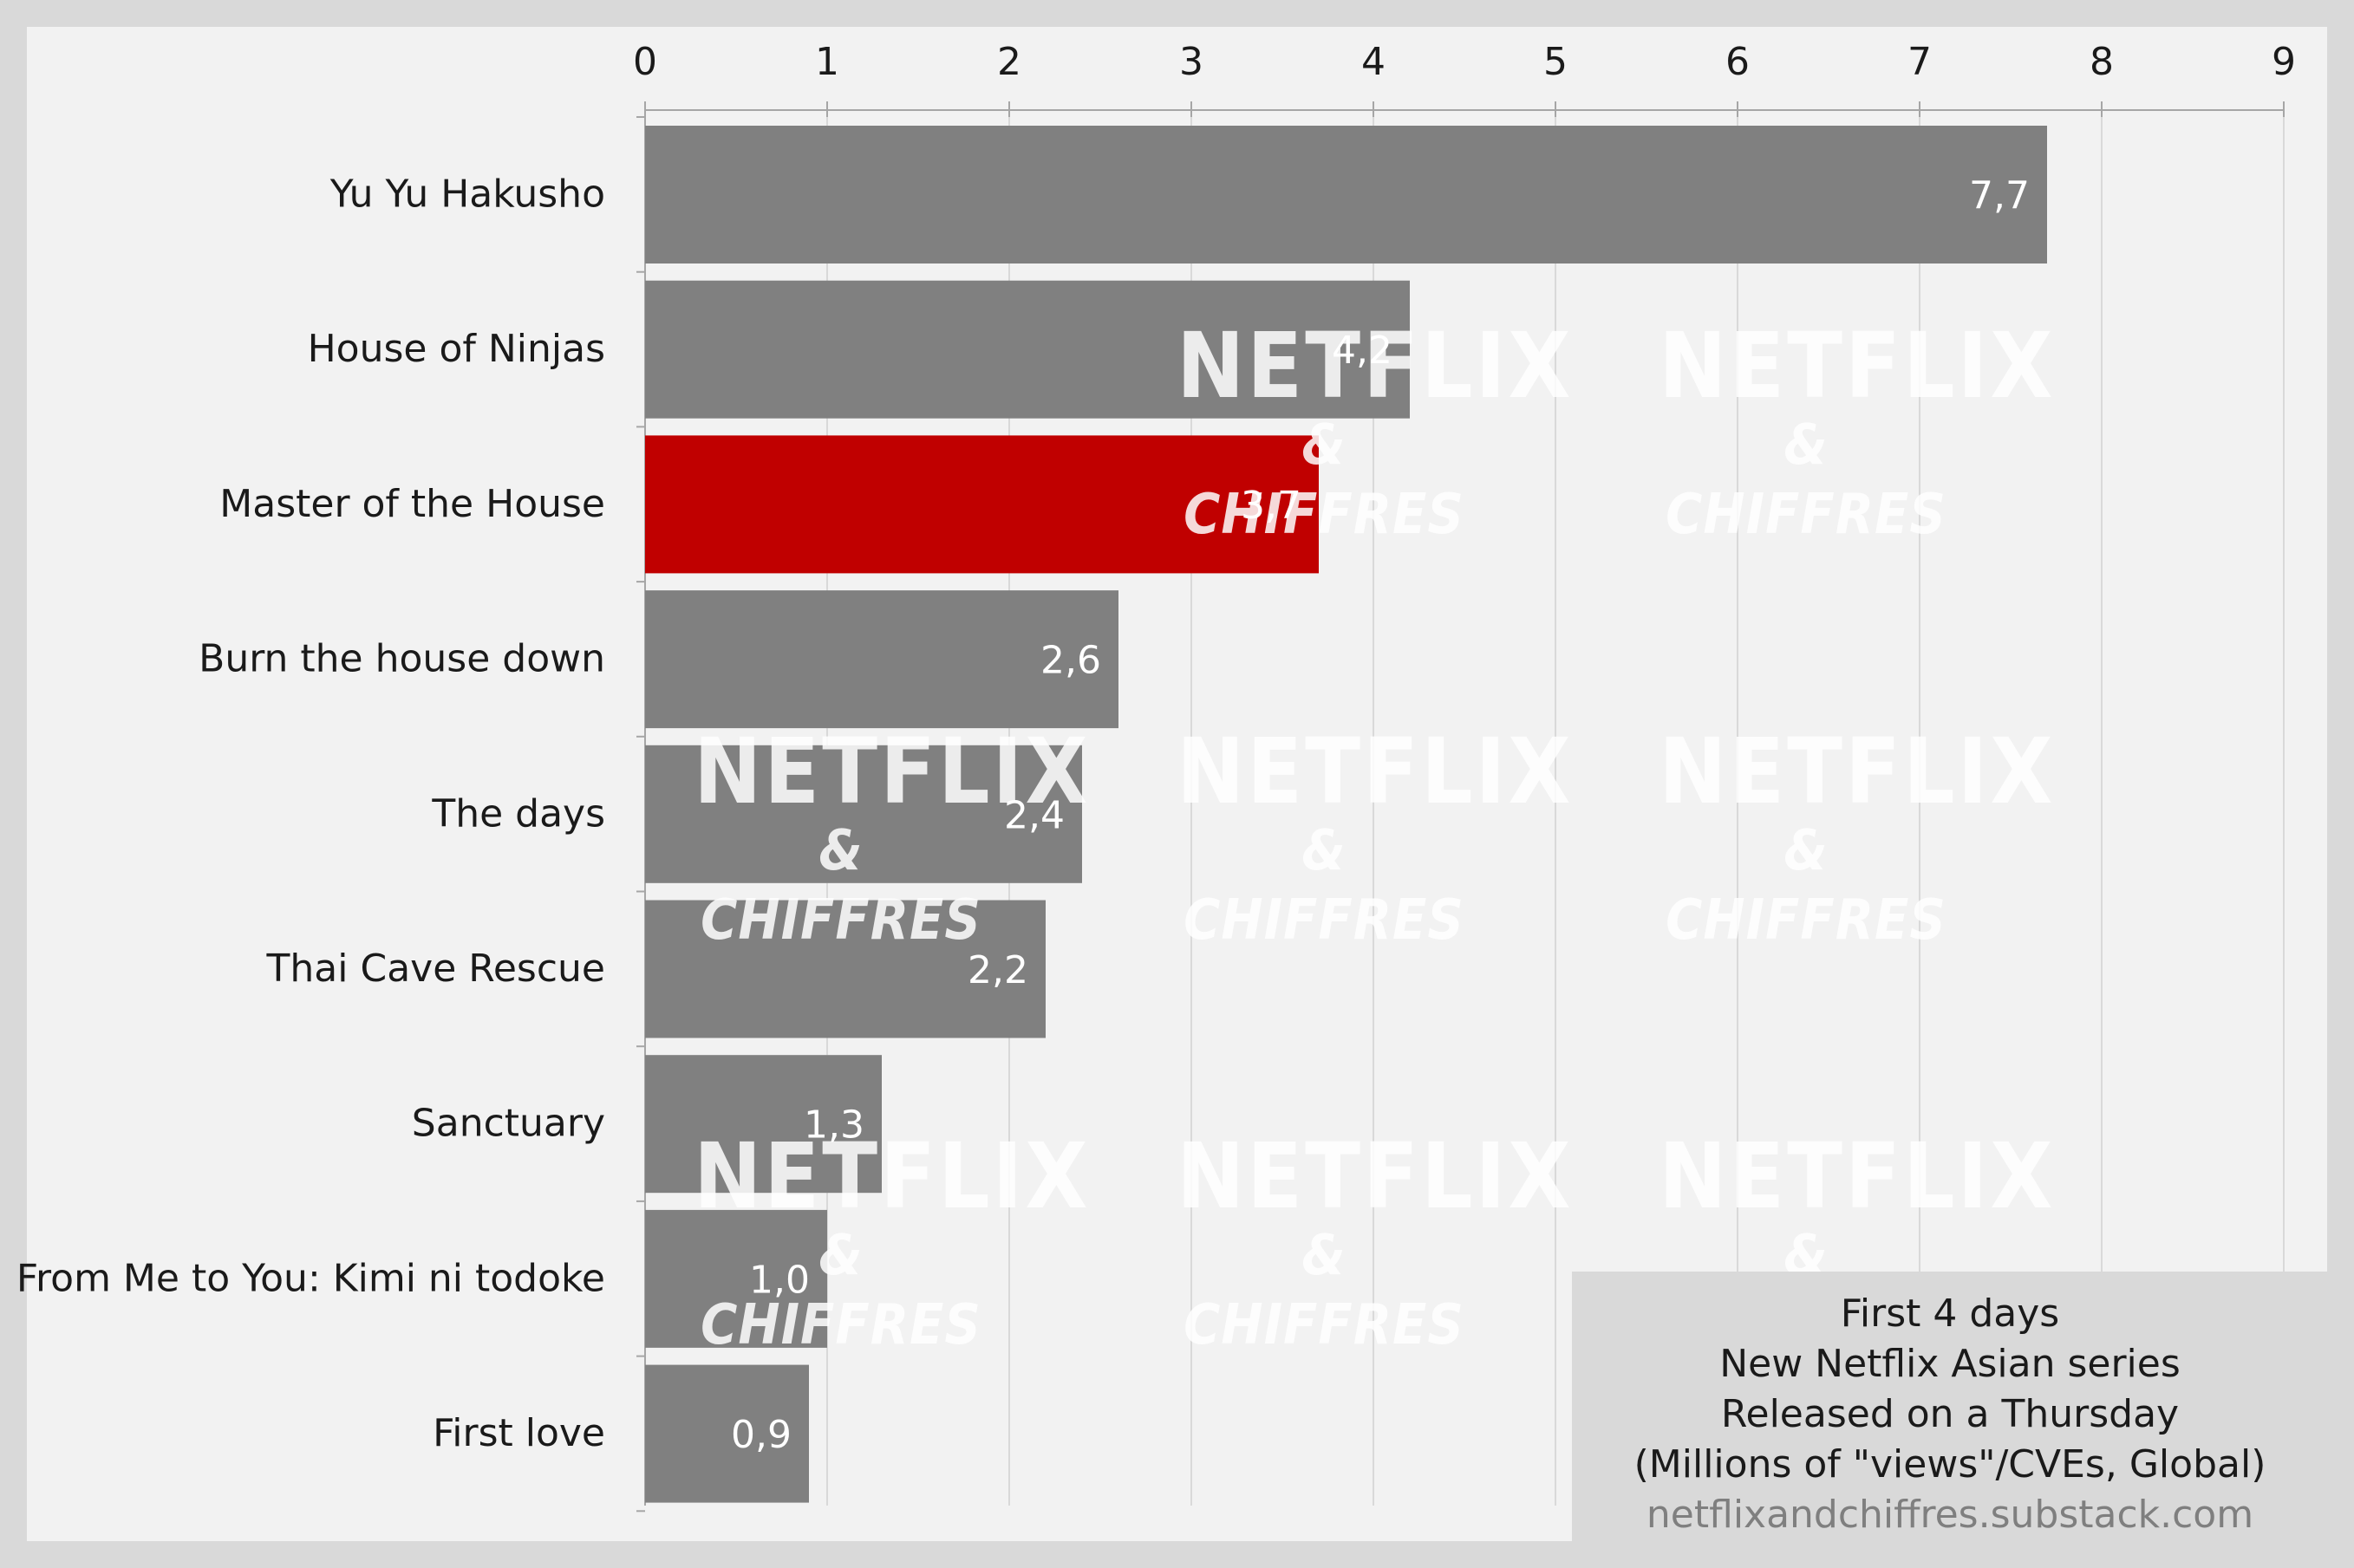  I want to click on bar-value-label: 0,9, so click(761, 1435).